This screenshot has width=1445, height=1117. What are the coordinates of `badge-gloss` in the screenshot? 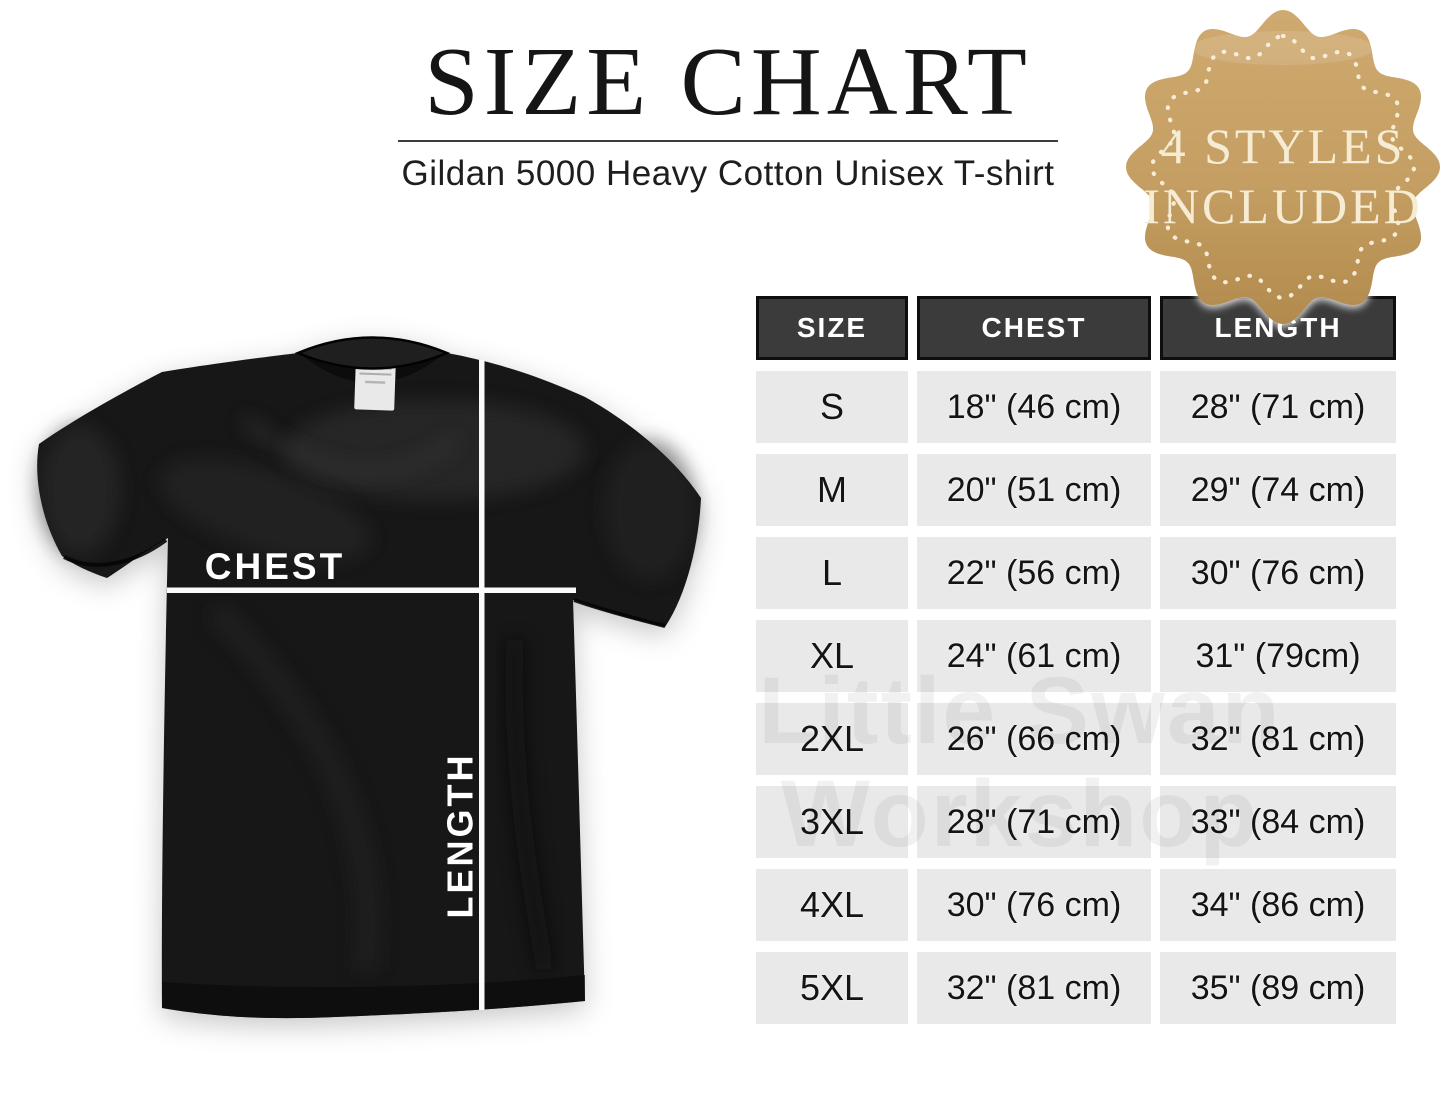 It's located at (1283, 48).